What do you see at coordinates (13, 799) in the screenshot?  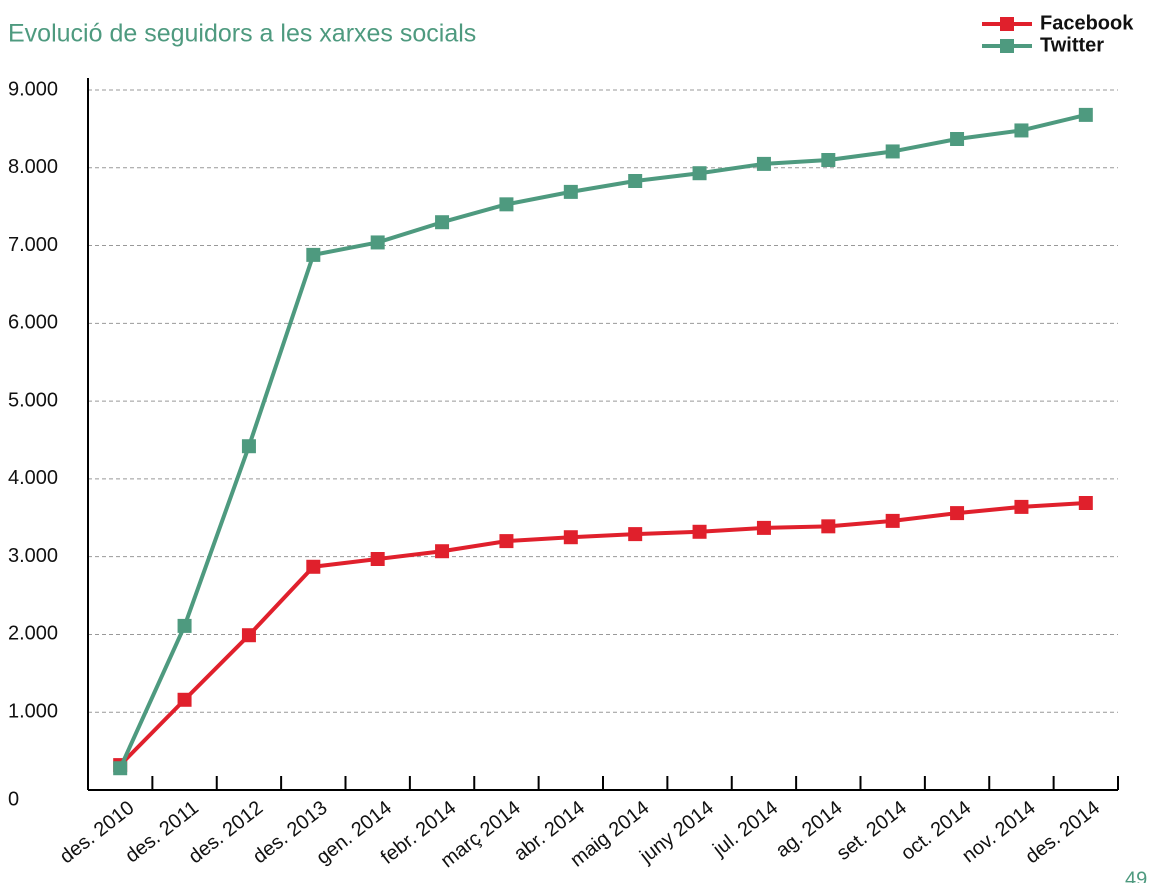 I see `y-tick-label: 0` at bounding box center [13, 799].